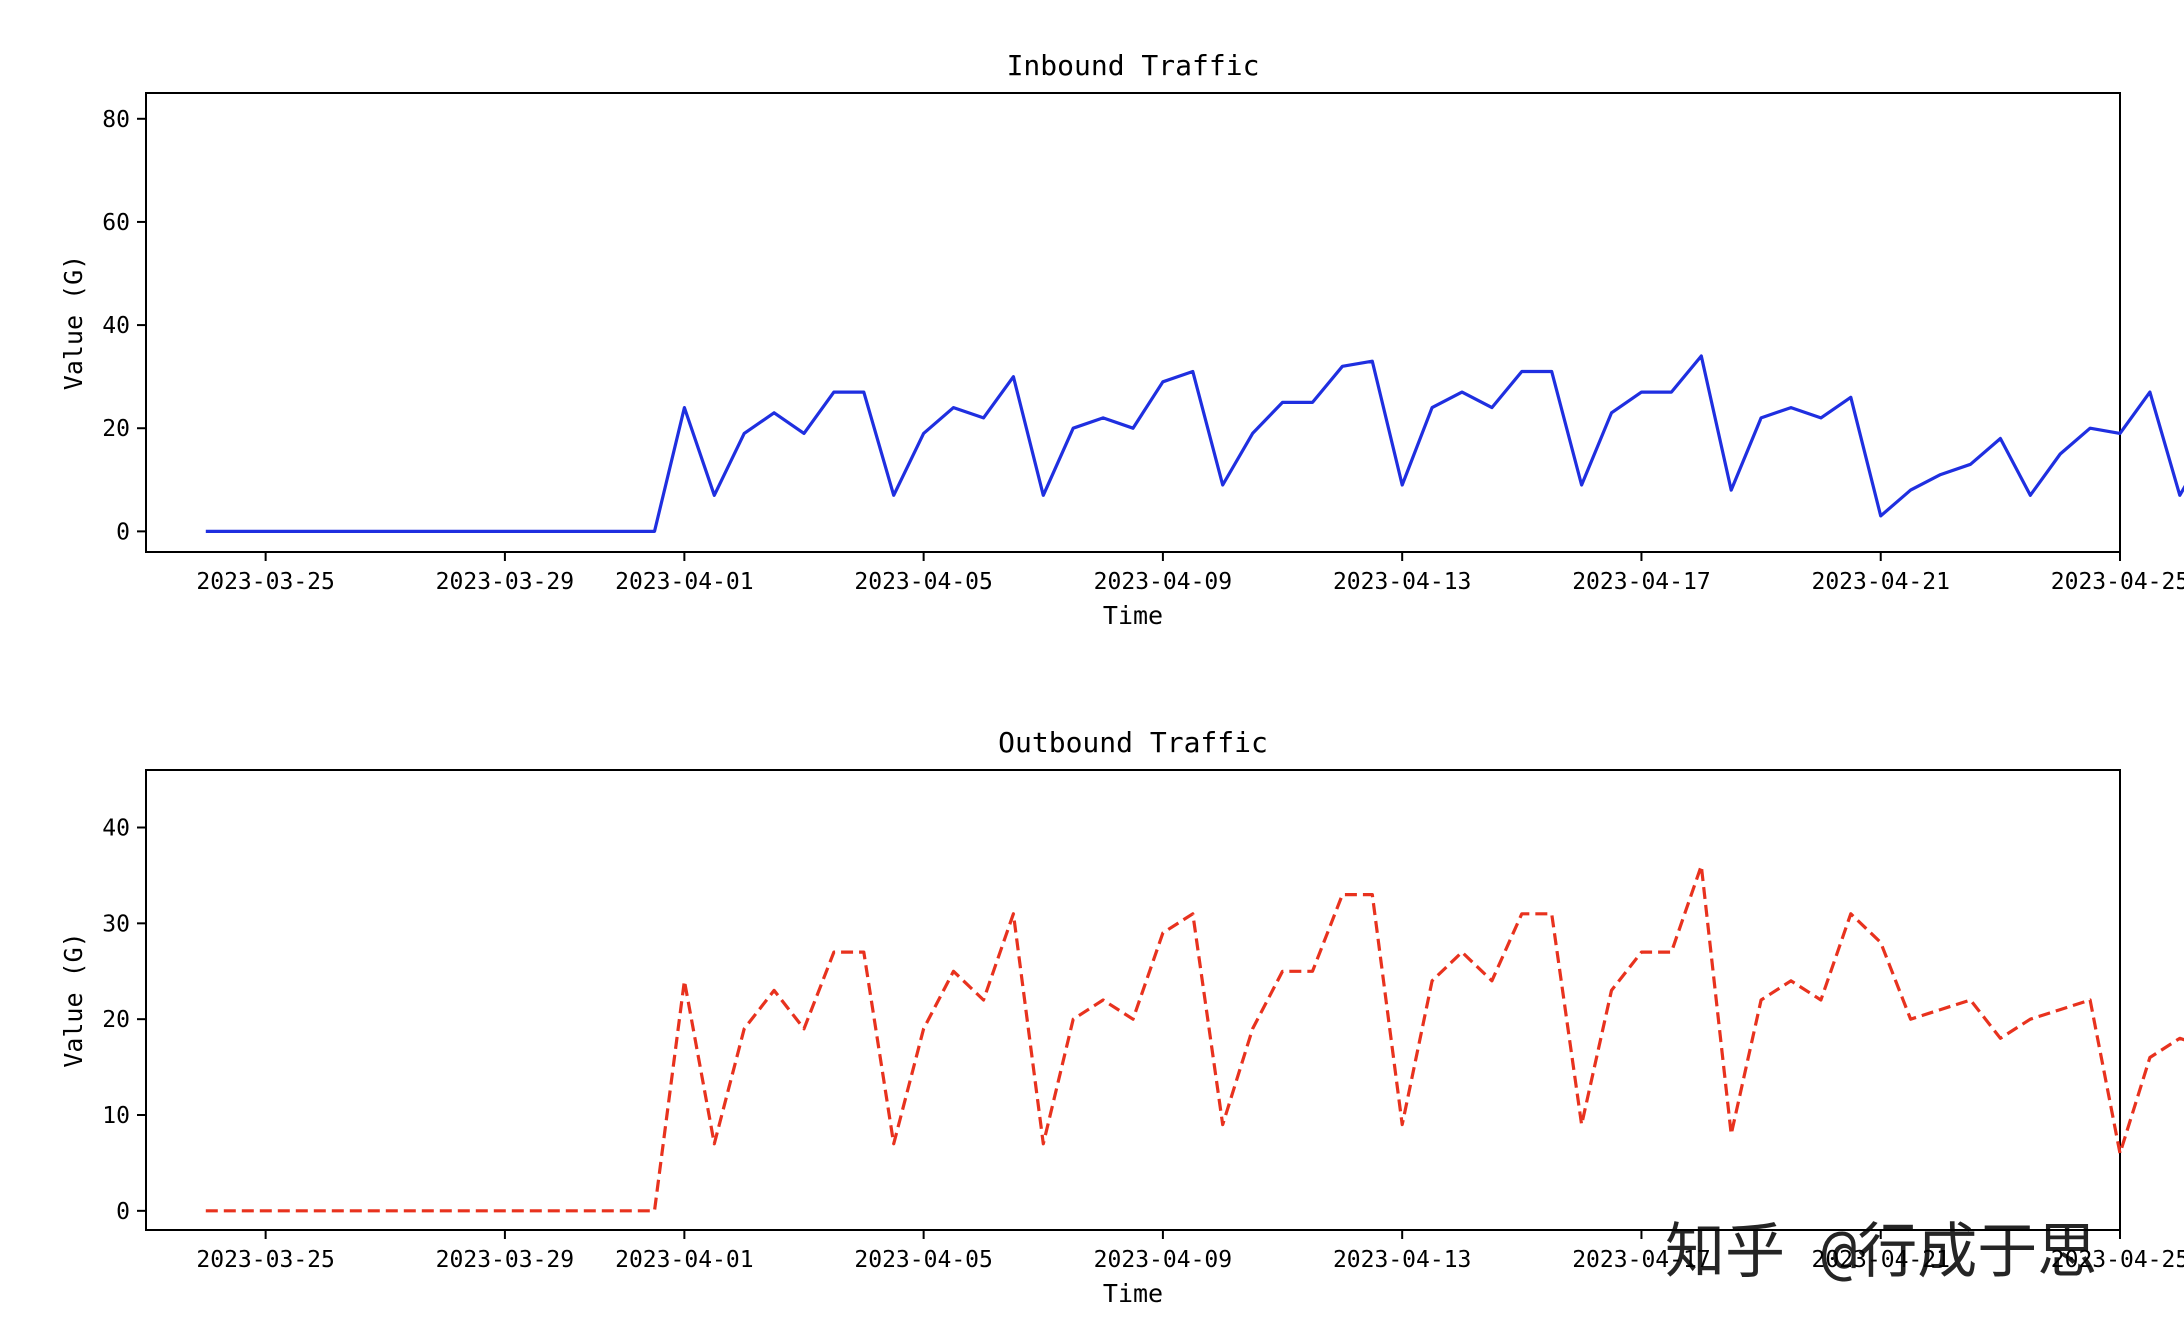 Image resolution: width=2184 pixels, height=1336 pixels. I want to click on y-tick-label: 60, so click(116, 223).